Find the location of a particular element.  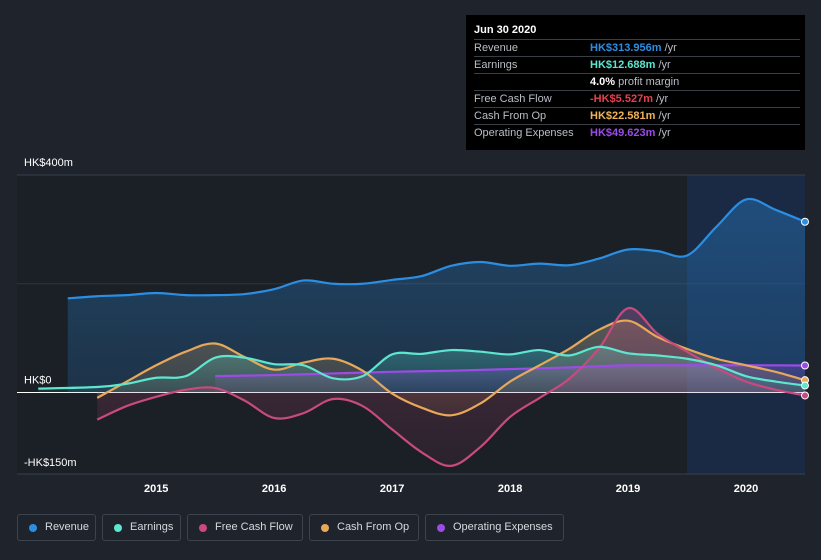

tooltip-row-value: HK$12.688m/yr is located at coordinates (630, 65).